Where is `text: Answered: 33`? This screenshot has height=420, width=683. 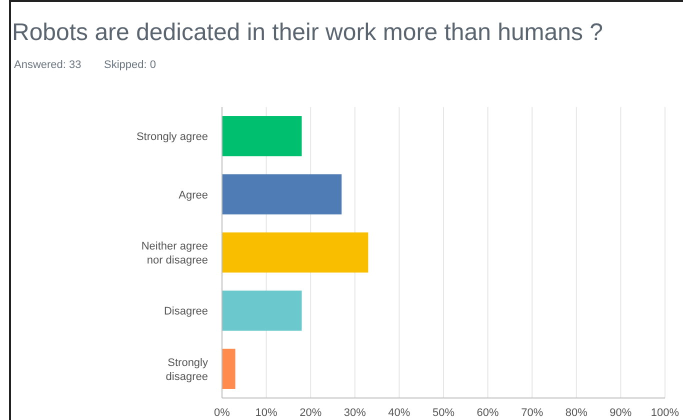 text: Answered: 33 is located at coordinates (48, 65).